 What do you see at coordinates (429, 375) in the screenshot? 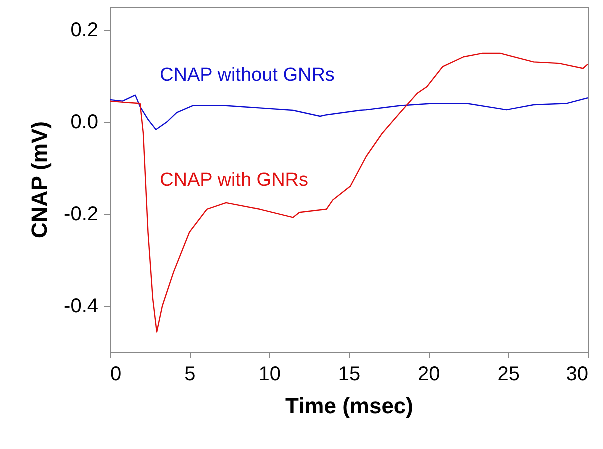
I see `x-tick-label: 20` at bounding box center [429, 375].